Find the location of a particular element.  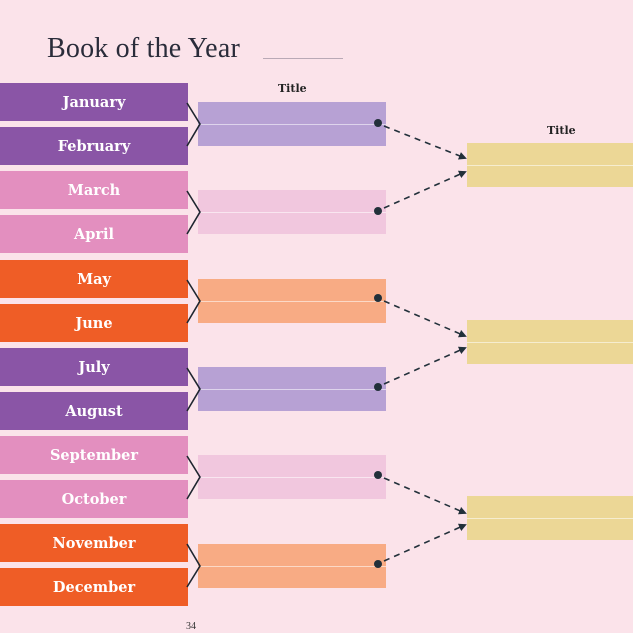

title-slot-sep-oct is located at coordinates (292, 477).